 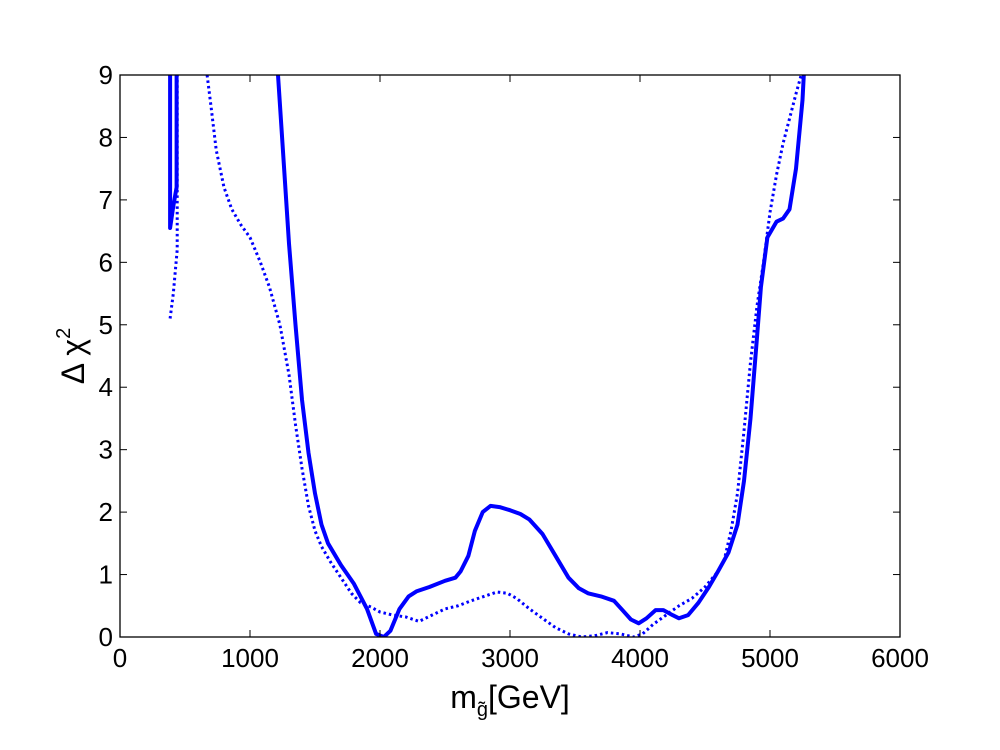 What do you see at coordinates (106, 575) in the screenshot?
I see `y-tick-label: 1` at bounding box center [106, 575].